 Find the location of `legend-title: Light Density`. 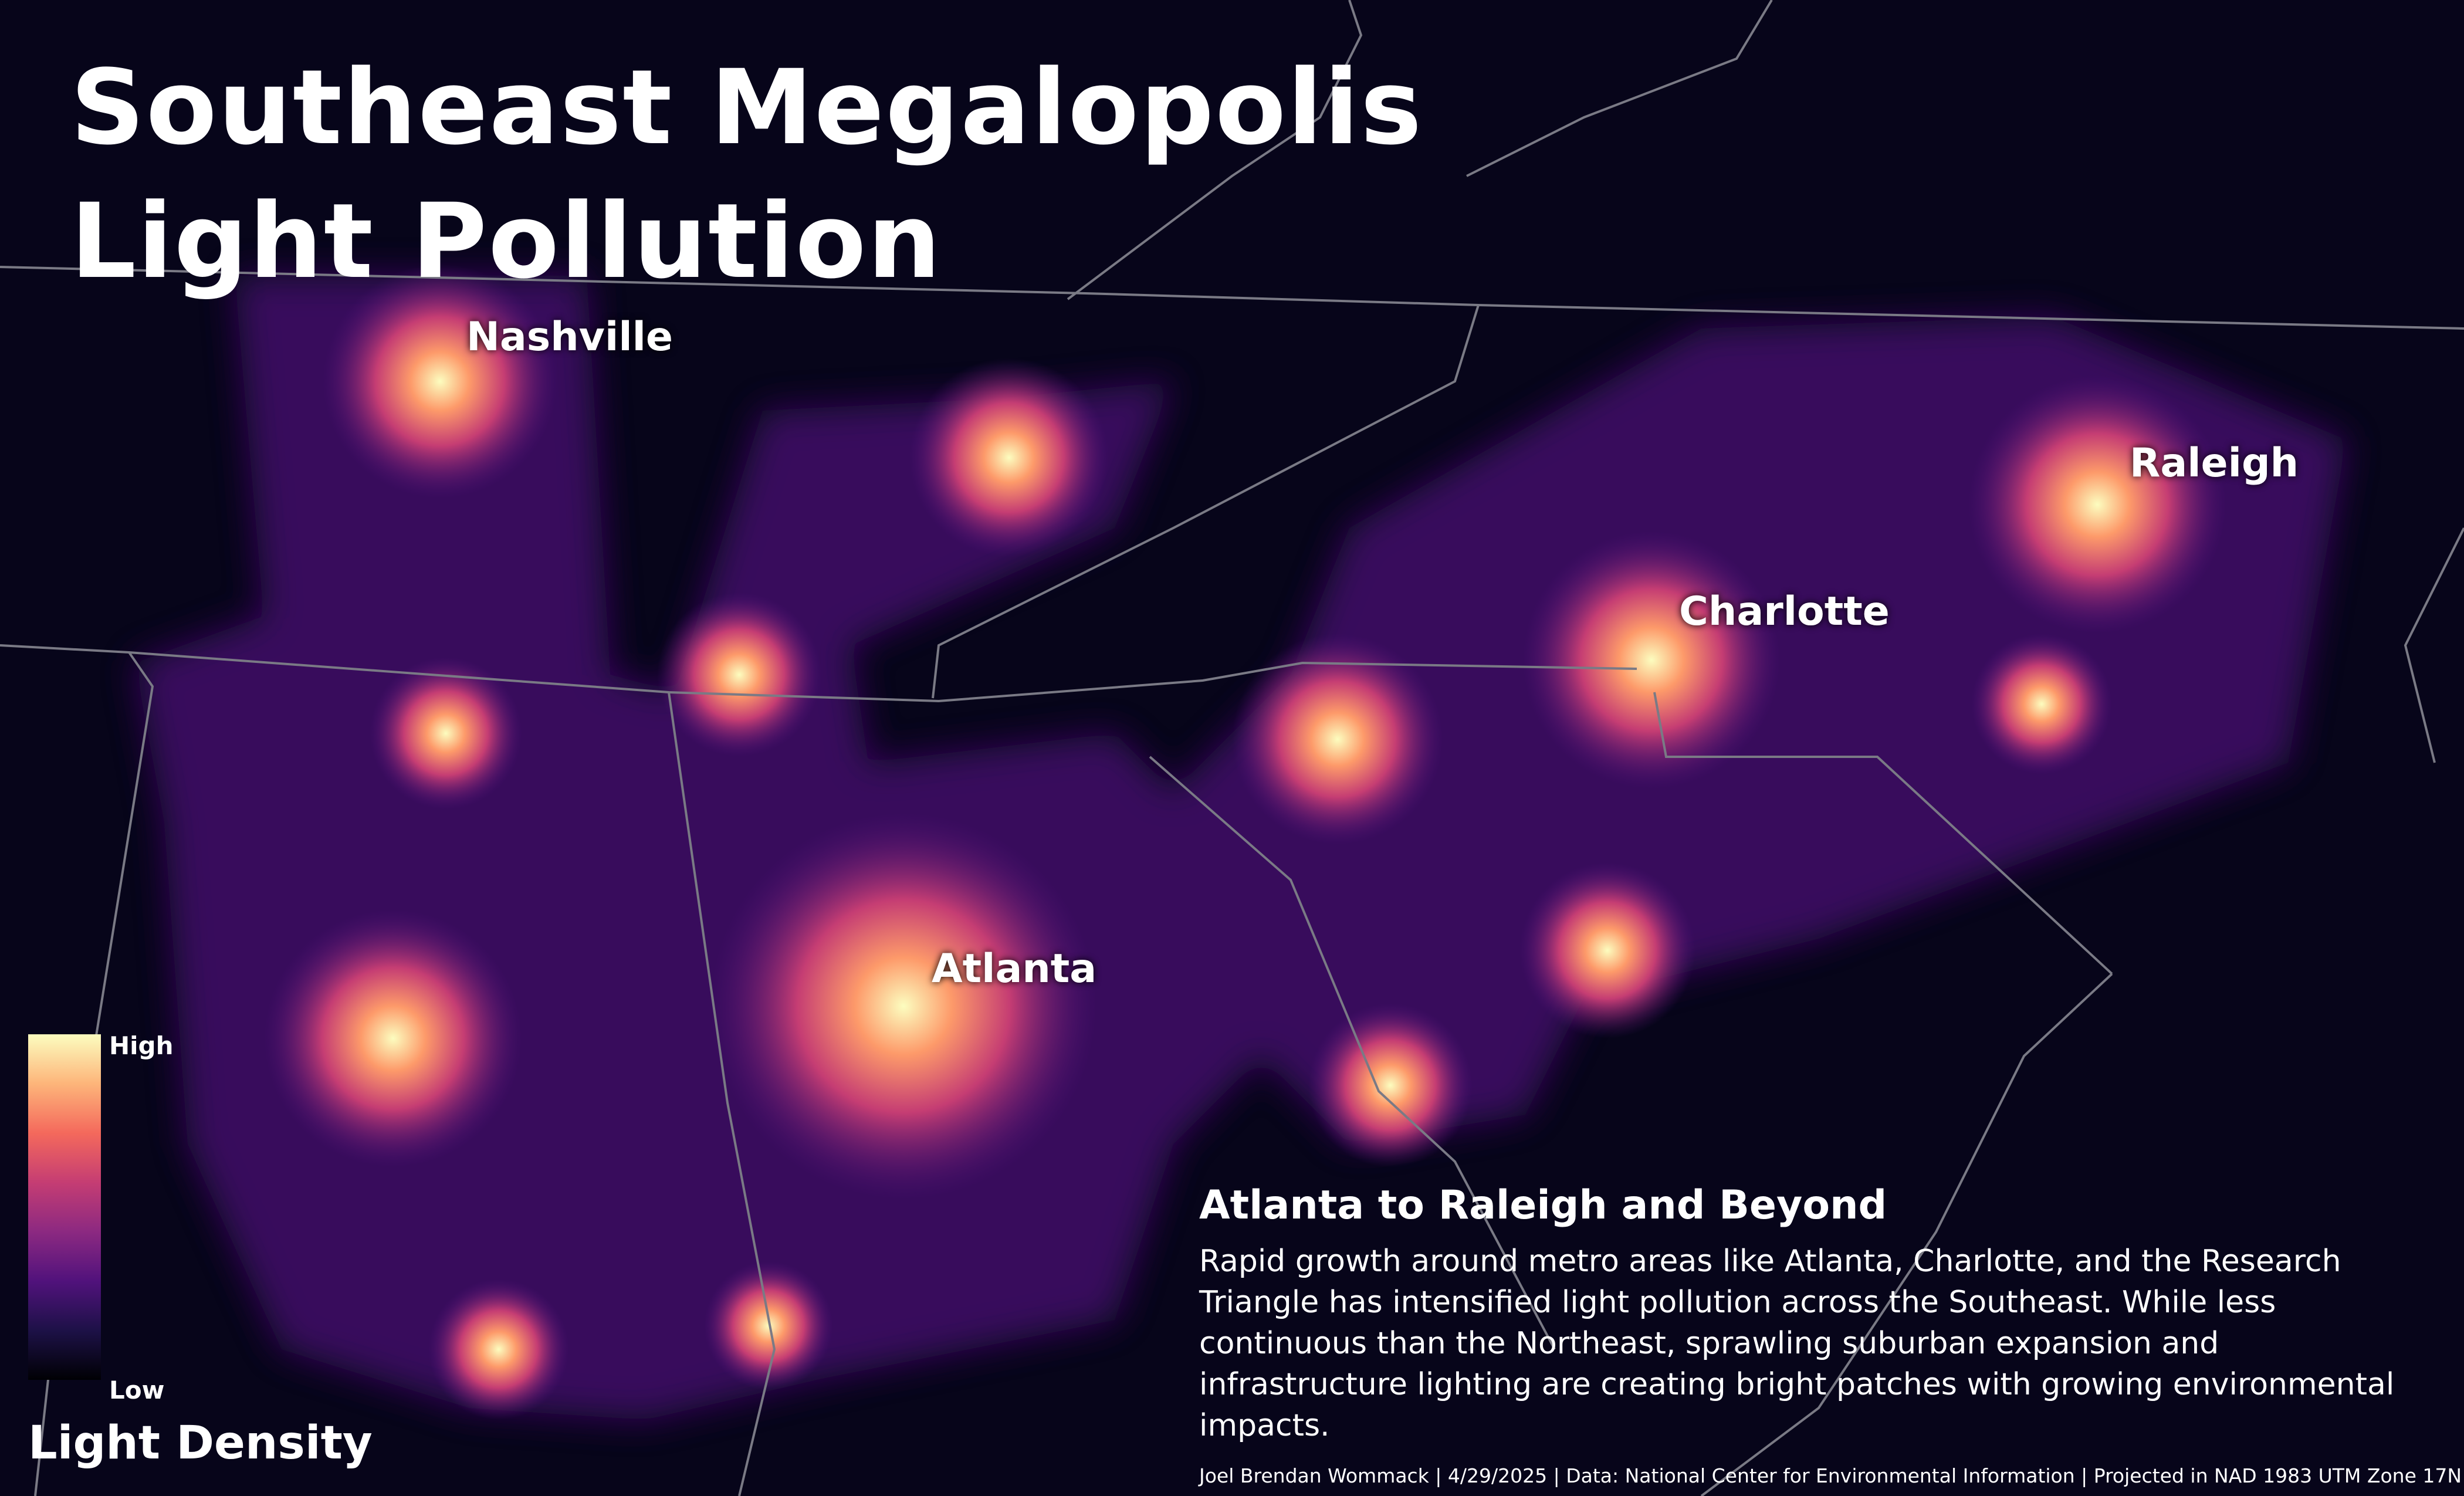

legend-title: Light Density is located at coordinates (200, 1443).